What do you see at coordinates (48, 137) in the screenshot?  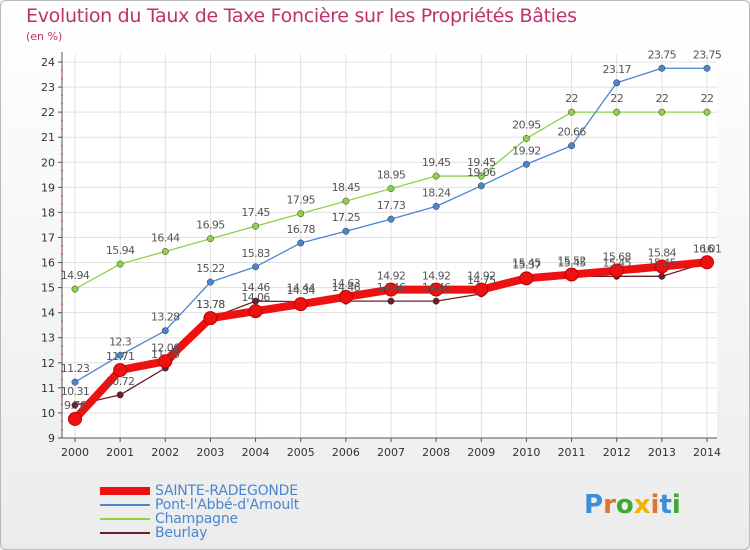 I see `y-tick-label: 21` at bounding box center [48, 137].